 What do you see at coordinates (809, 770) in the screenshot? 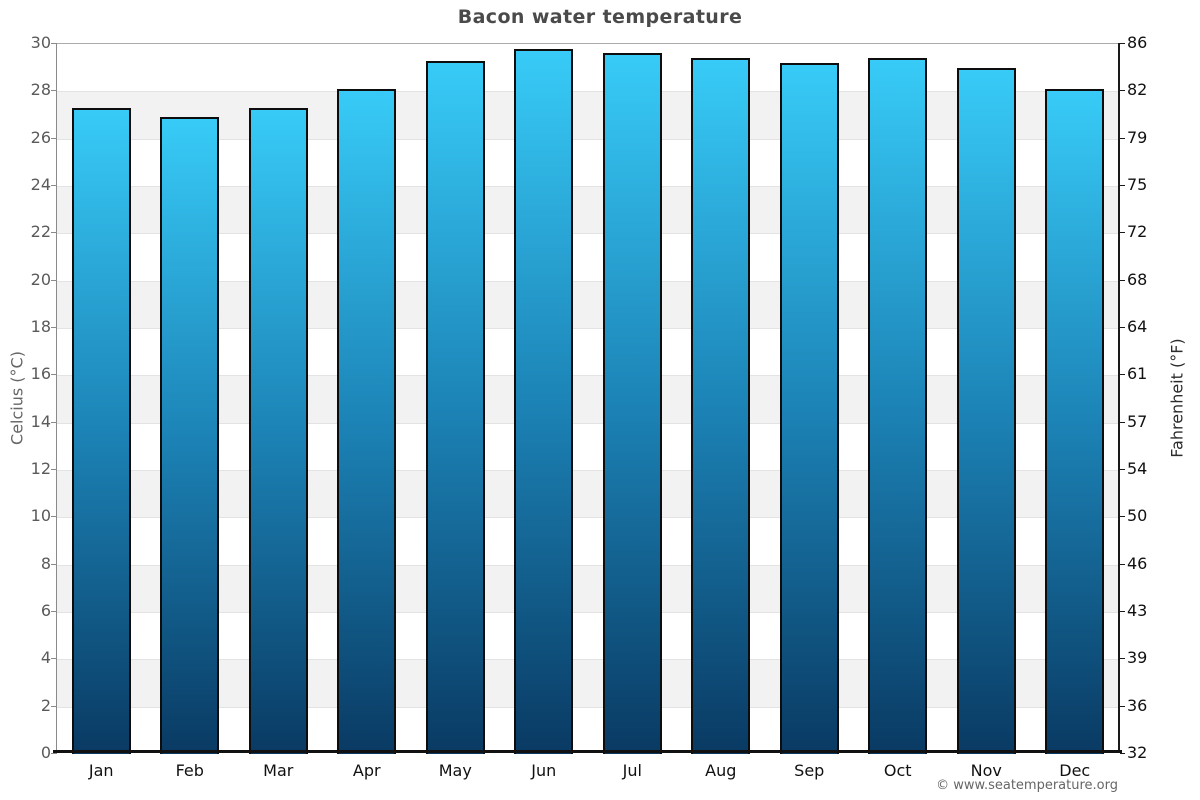
I see `x-tick-sep: Sep` at bounding box center [809, 770].